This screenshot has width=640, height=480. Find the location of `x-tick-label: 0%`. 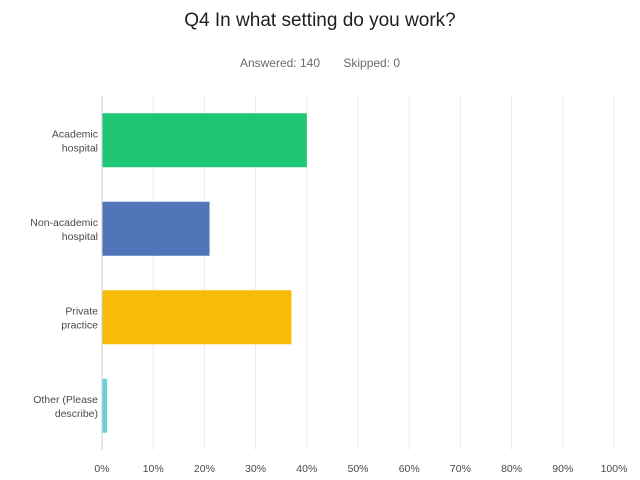

x-tick-label: 0% is located at coordinates (101, 469).